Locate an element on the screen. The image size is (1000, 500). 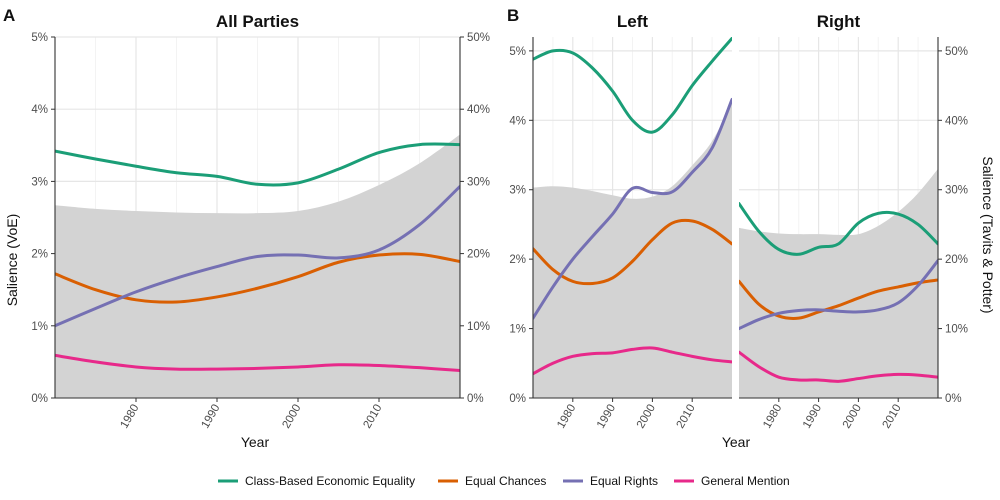
x-tick-label-left-2000: 2000 is located at coordinates (646, 417).